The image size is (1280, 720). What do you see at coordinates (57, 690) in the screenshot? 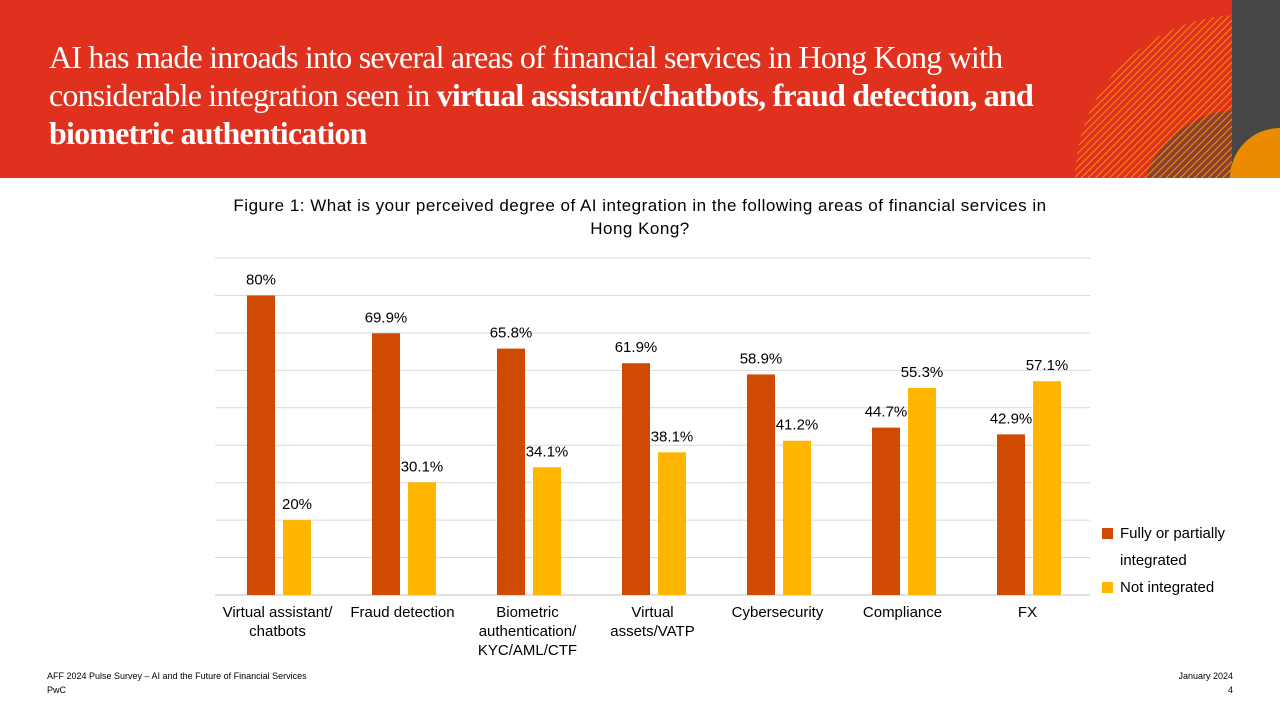
I see `footer-company: PwC` at bounding box center [57, 690].